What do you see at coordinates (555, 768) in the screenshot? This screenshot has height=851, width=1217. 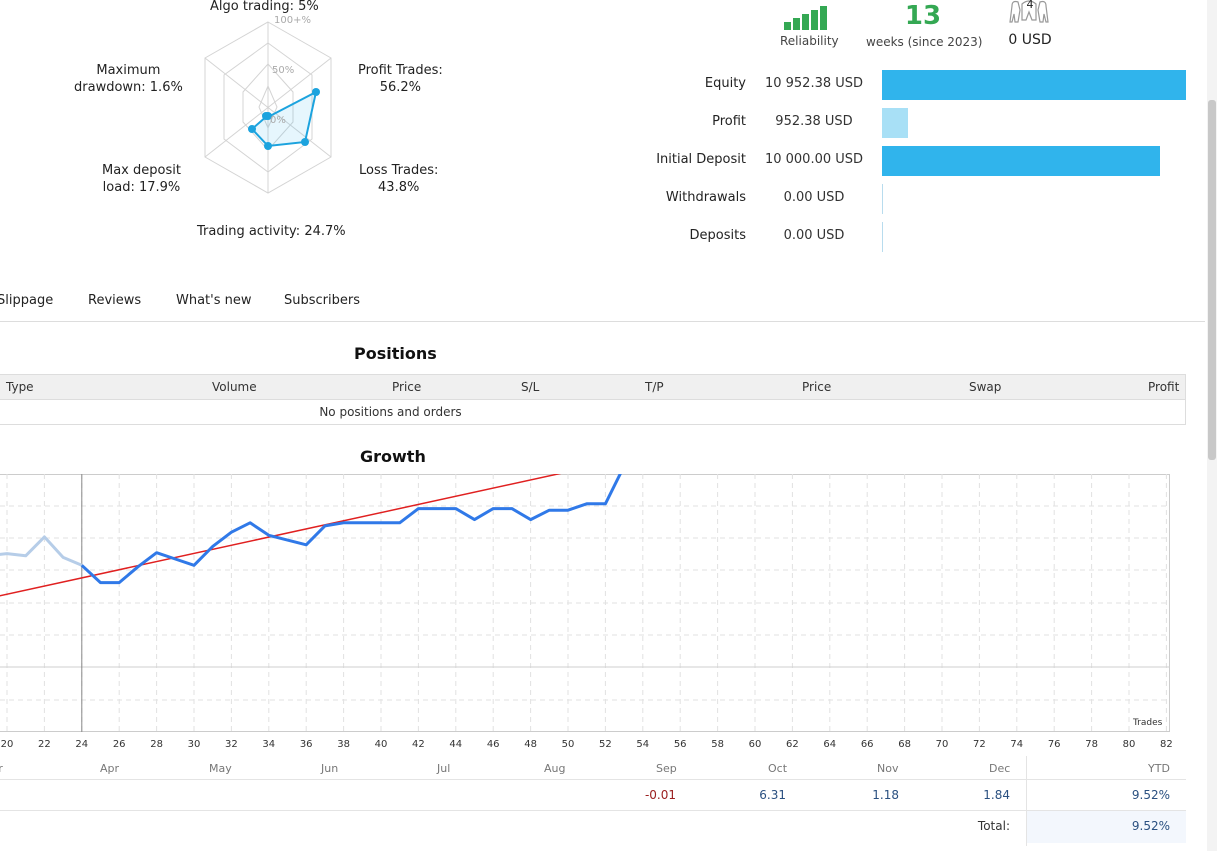 I see `month-label-aug: Aug` at bounding box center [555, 768].